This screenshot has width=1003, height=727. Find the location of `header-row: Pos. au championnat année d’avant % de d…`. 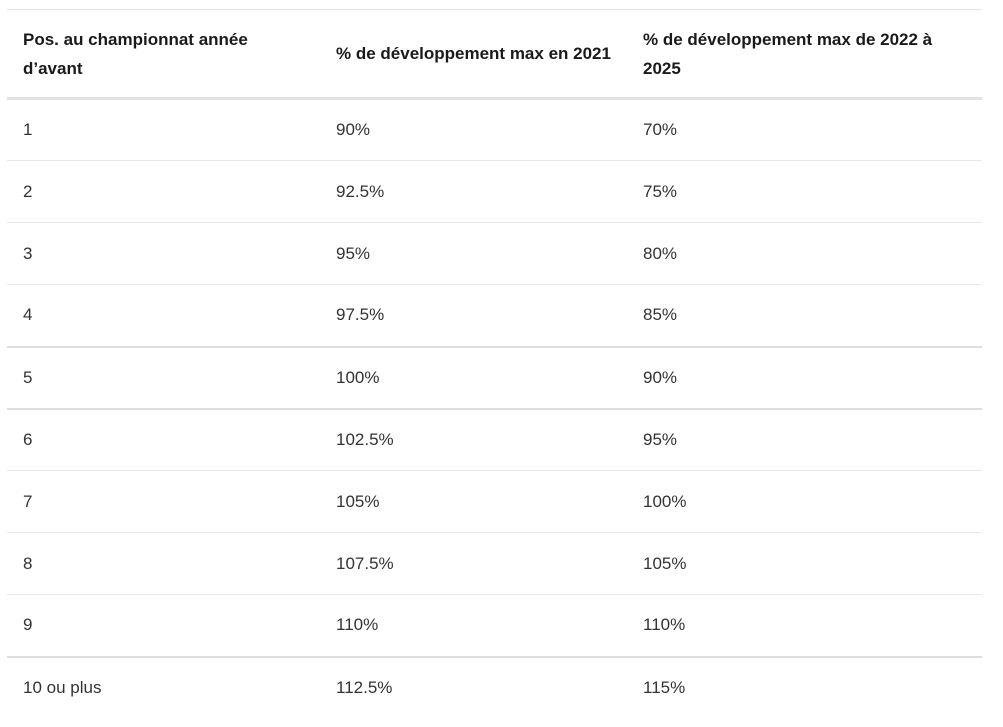

header-row: Pos. au championnat année d’avant % de d… is located at coordinates (494, 54).